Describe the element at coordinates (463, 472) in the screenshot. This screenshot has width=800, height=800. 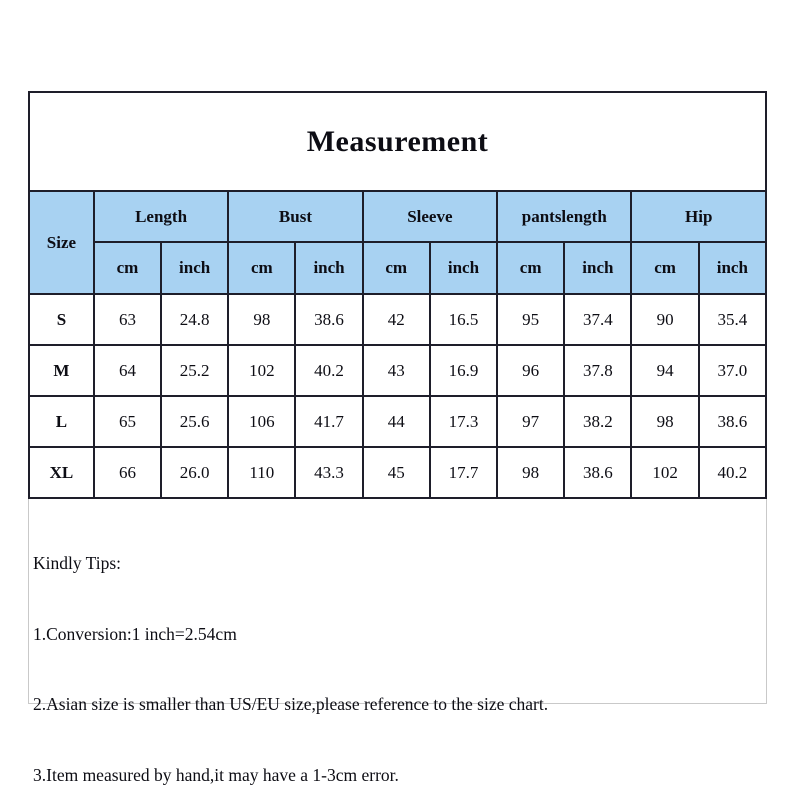
I see `table-cell: 17.7` at that location.